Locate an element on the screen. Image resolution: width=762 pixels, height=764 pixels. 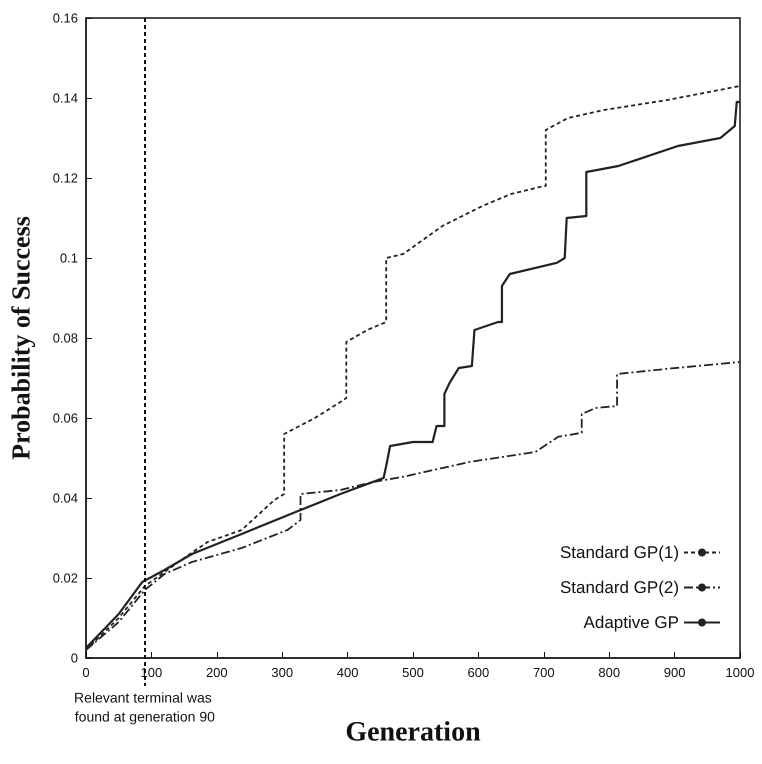
legend-label: Adaptive GP is located at coordinates (631, 622).